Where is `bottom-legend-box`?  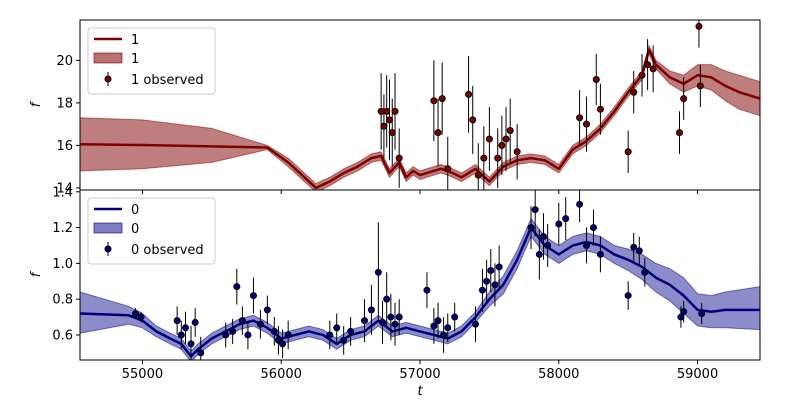
bottom-legend-box is located at coordinates (151, 231).